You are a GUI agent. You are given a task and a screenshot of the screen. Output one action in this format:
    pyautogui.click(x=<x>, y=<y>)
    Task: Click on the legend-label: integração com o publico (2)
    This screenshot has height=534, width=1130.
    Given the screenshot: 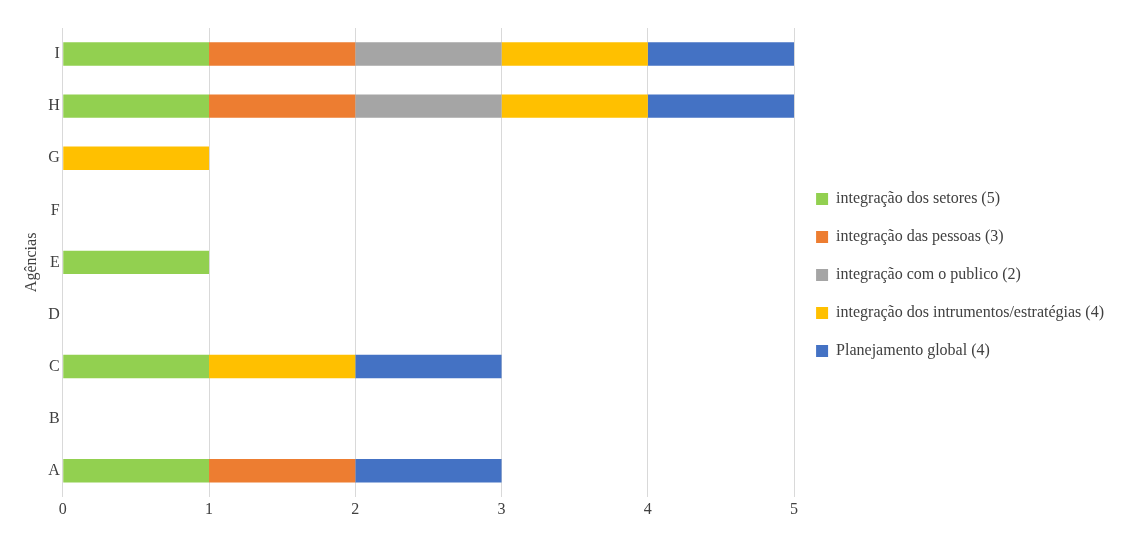 What is the action you would take?
    pyautogui.click(x=928, y=274)
    